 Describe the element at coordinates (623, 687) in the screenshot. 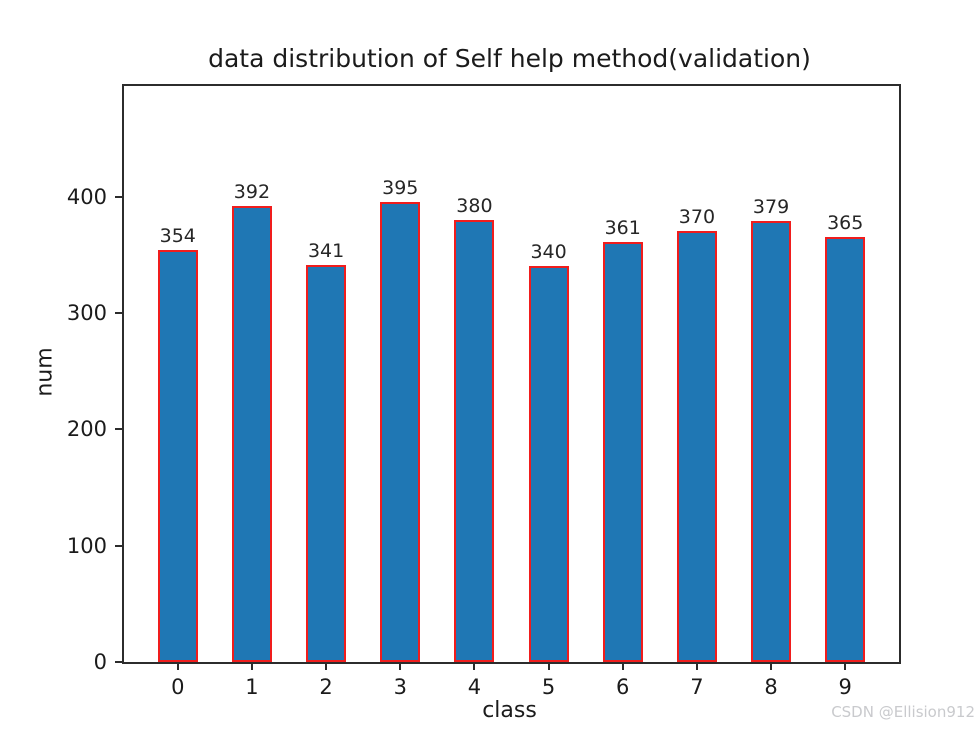

I see `x-tick-label: 6` at that location.